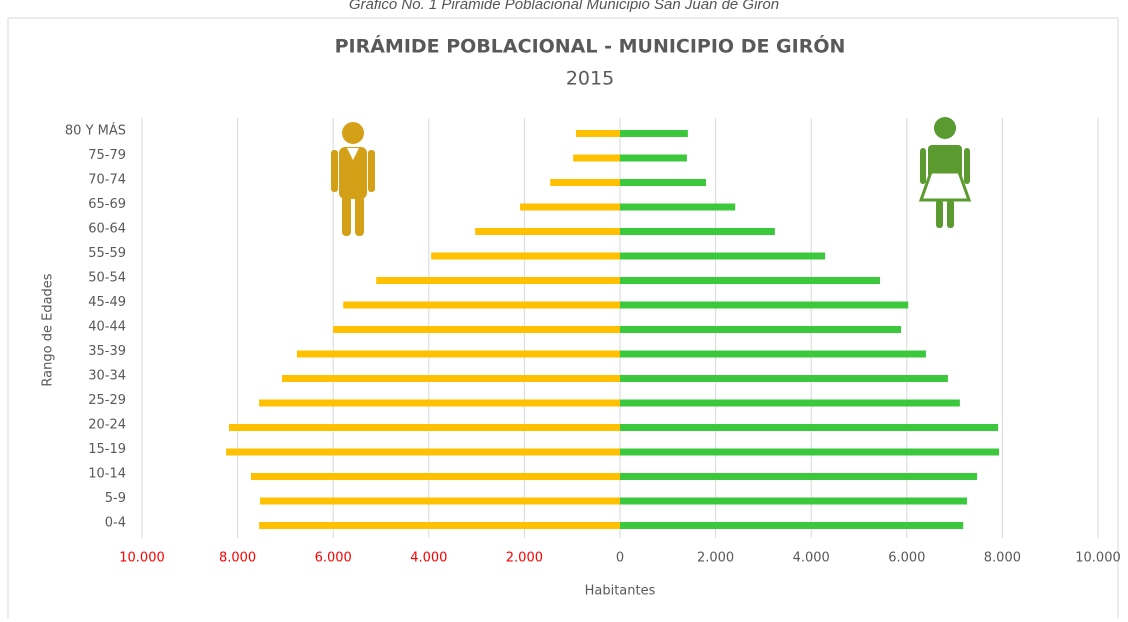 This screenshot has width=1128, height=622. Describe the element at coordinates (95, 131) in the screenshot. I see `y-tick-label: 80 Y MÁS` at that location.